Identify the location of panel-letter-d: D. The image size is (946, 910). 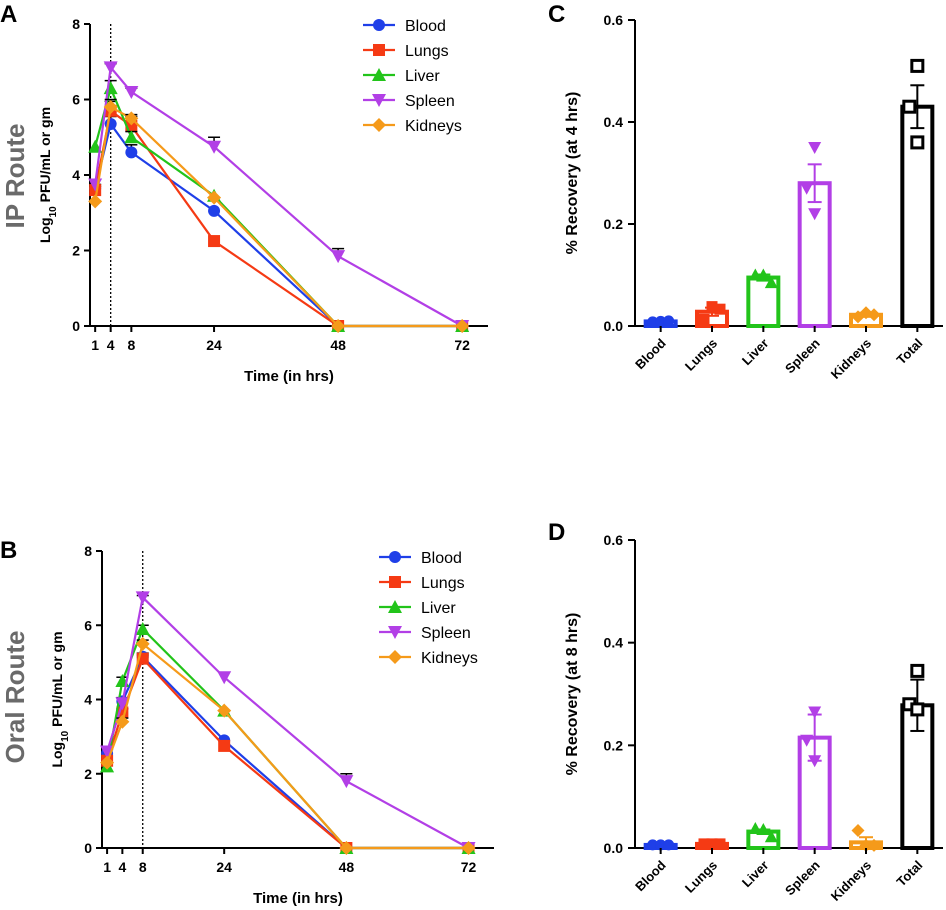
(556, 532).